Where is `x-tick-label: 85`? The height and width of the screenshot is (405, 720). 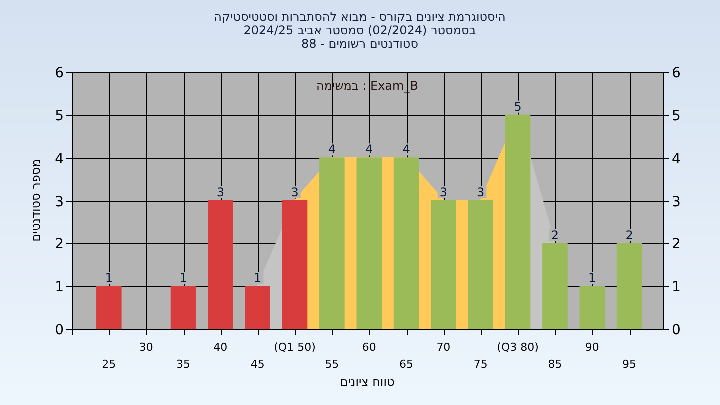 x-tick-label: 85 is located at coordinates (555, 364).